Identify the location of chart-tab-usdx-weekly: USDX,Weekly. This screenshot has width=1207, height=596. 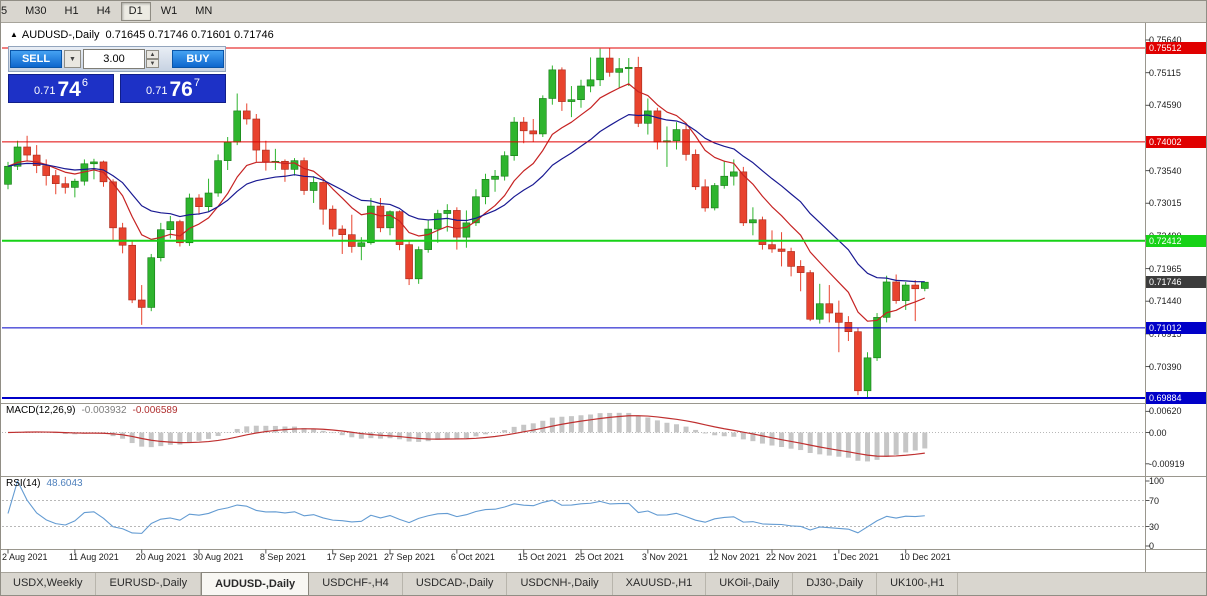
(48, 584).